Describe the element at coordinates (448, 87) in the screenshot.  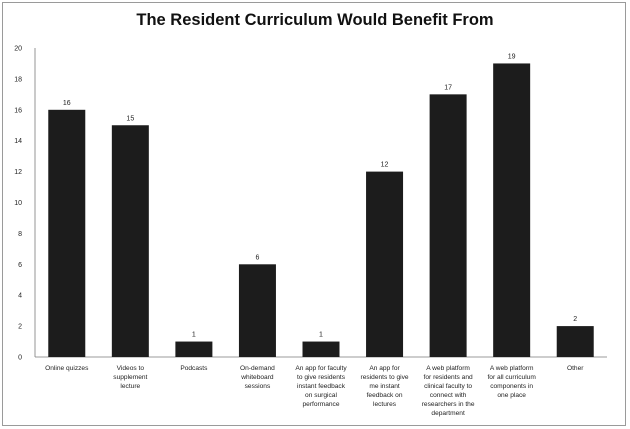
I see `bar-value-label: 17` at that location.